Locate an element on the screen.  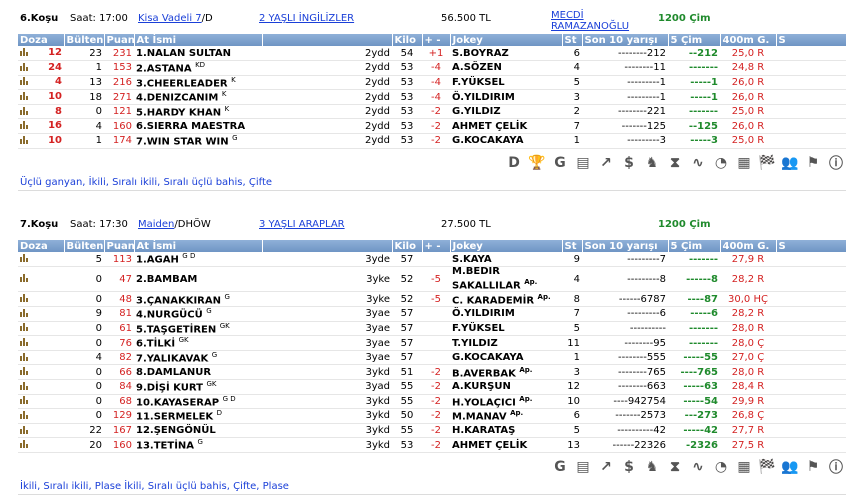
horse-name-text: 3.ÇANAKKIRAN is located at coordinates (178, 300).